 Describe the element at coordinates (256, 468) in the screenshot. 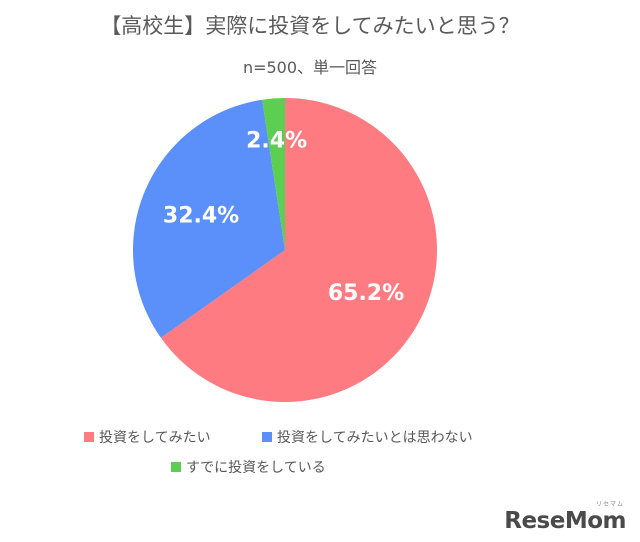

I see `legend-label: すでに投資をしている` at that location.